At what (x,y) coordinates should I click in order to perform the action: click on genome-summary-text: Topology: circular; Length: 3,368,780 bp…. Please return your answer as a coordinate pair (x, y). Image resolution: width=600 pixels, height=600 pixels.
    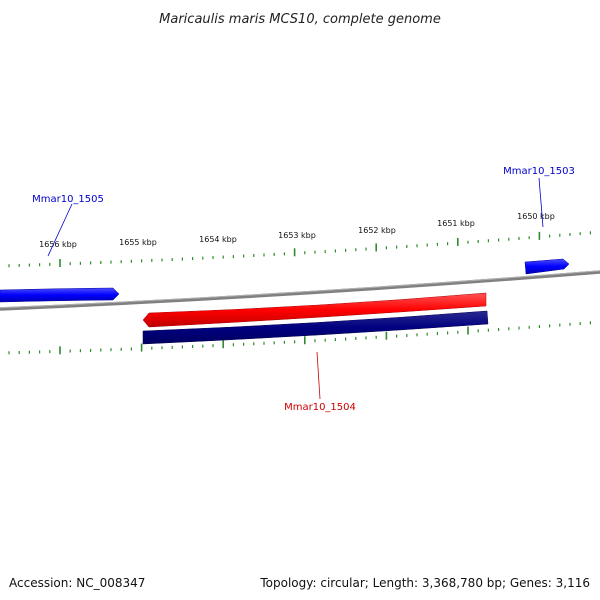
    Looking at the image, I should click on (425, 583).